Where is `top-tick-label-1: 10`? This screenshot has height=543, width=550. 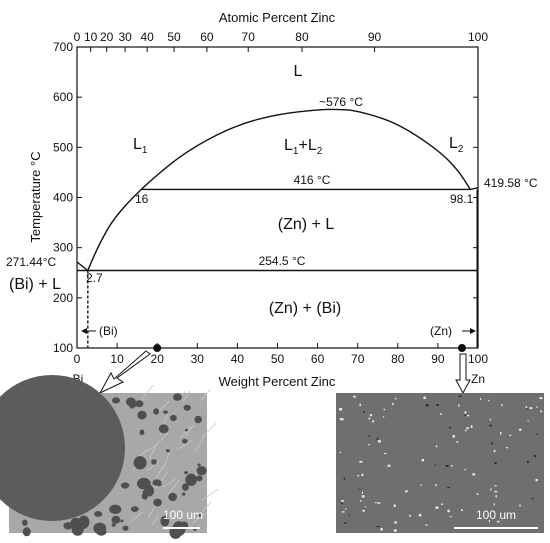
top-tick-label-1: 10 is located at coordinates (91, 37).